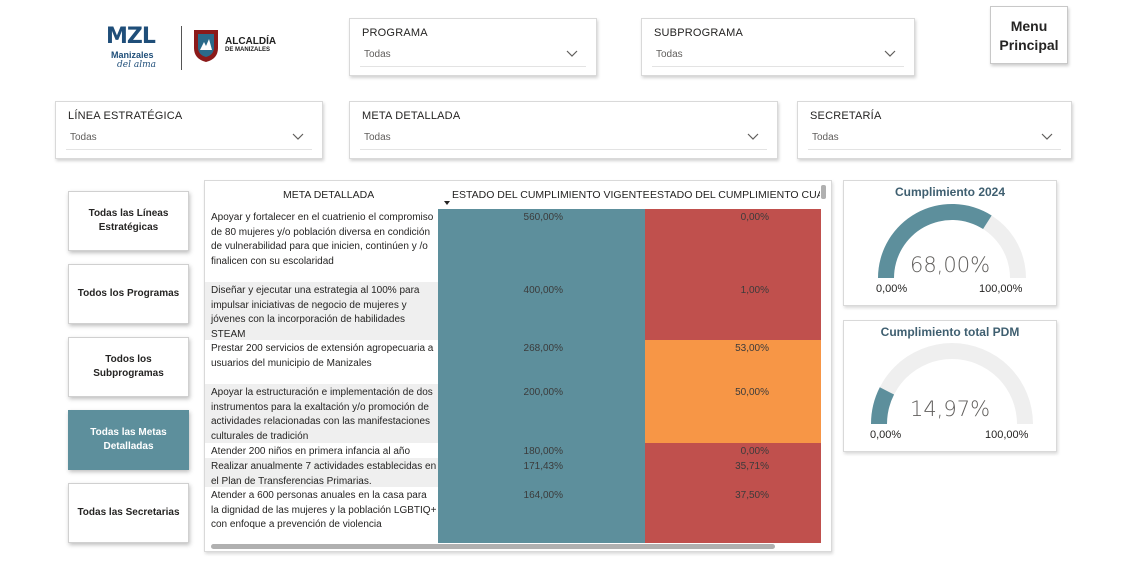  I want to click on cell-vigente-value: 200,00%, so click(543, 392).